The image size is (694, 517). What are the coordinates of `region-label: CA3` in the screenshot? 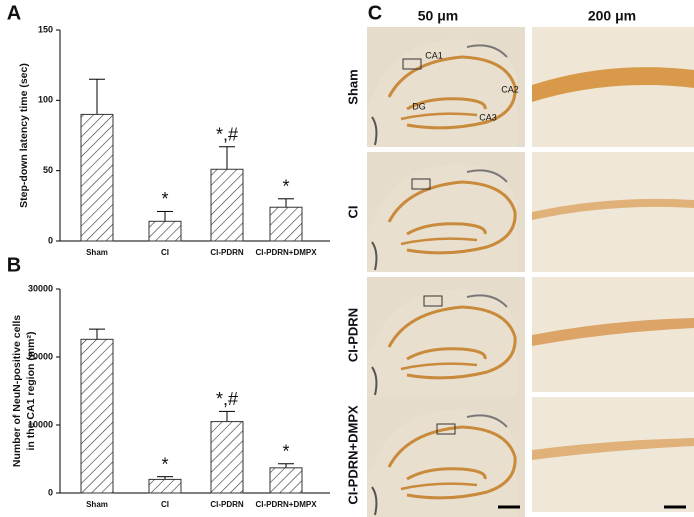 It's located at (488, 117).